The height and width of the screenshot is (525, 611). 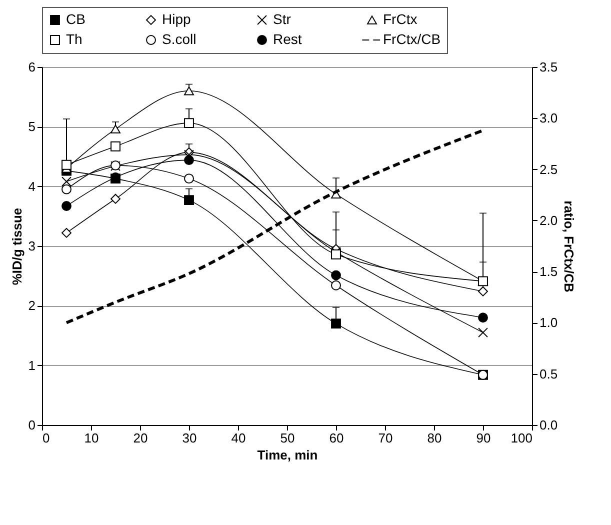 What do you see at coordinates (549, 322) in the screenshot?
I see `y2-tick-label: 1.0` at bounding box center [549, 322].